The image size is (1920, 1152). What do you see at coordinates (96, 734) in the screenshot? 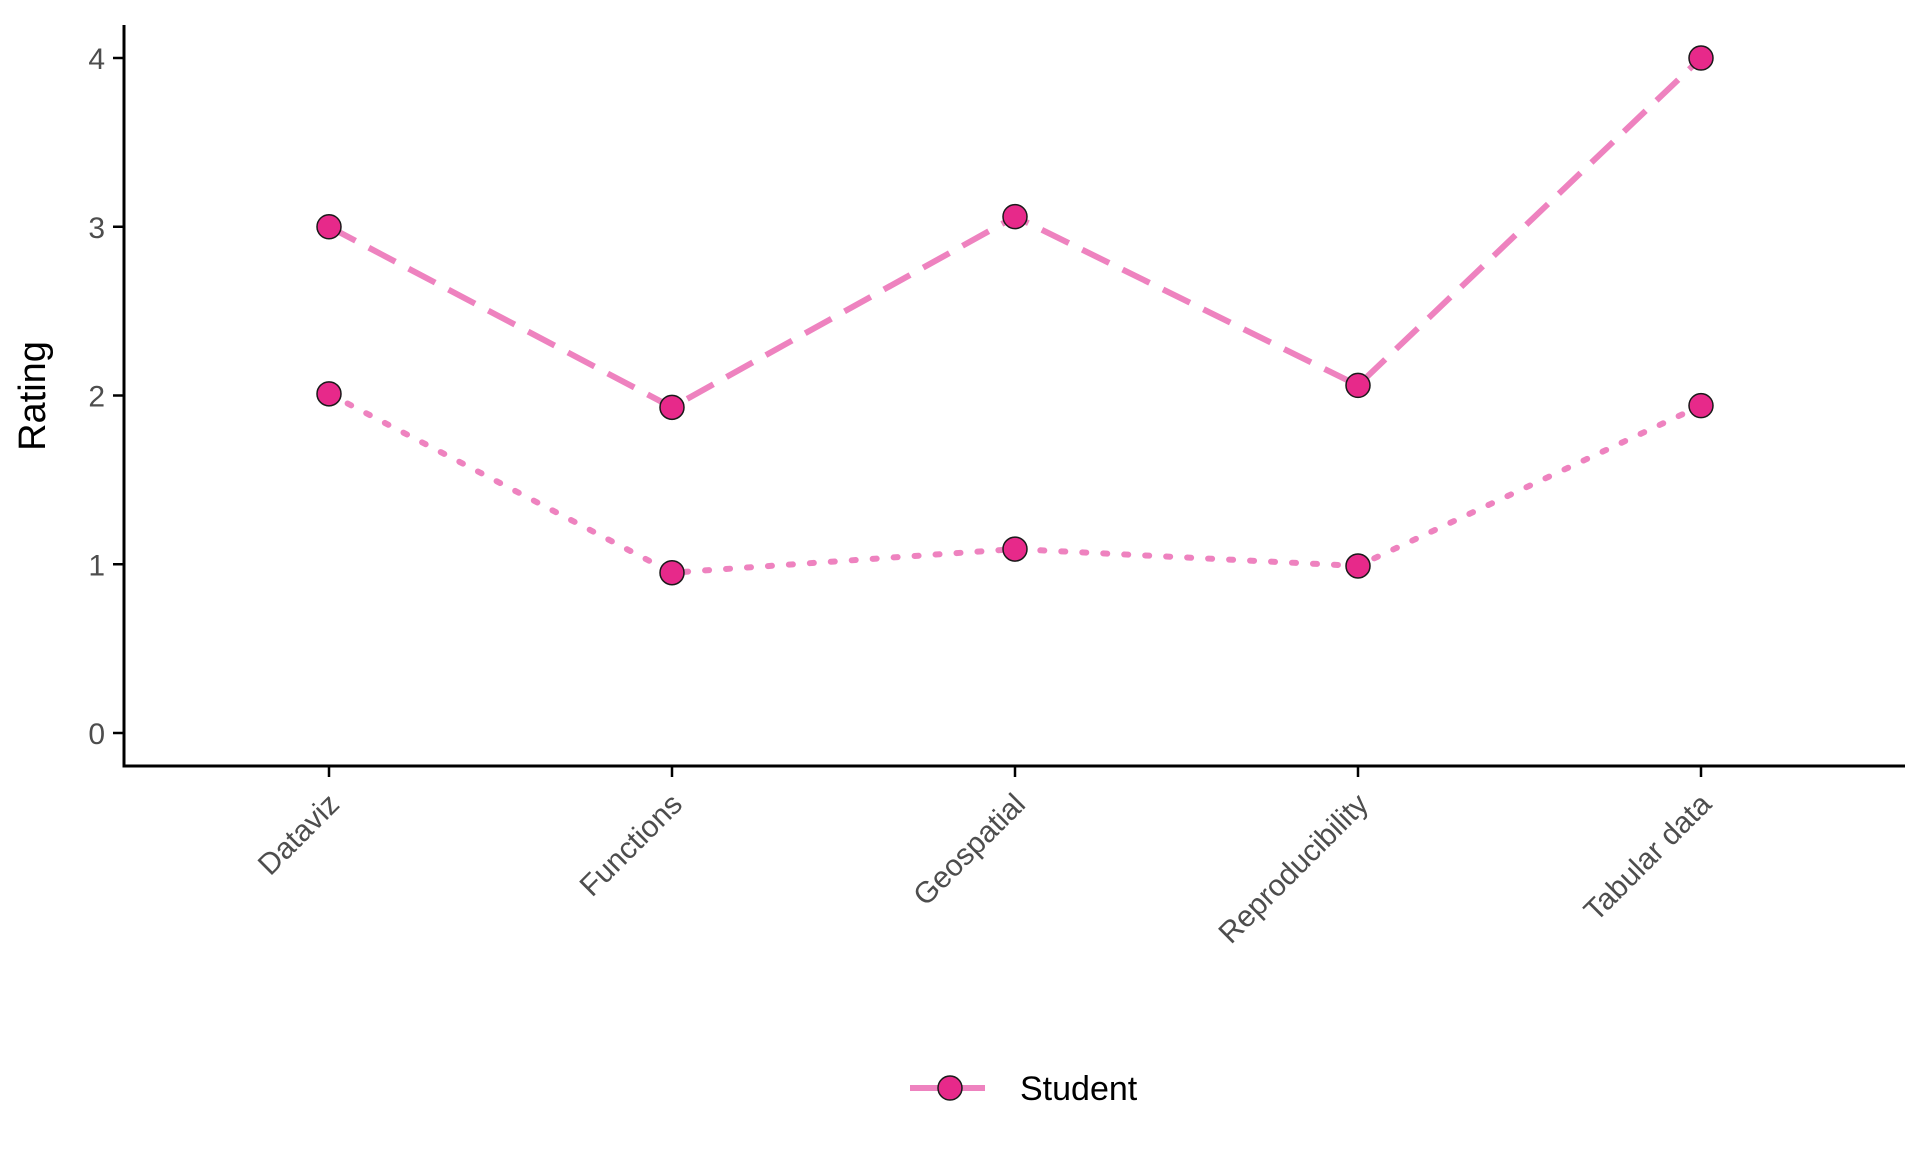
I see `y-tick-label: 0` at bounding box center [96, 734].